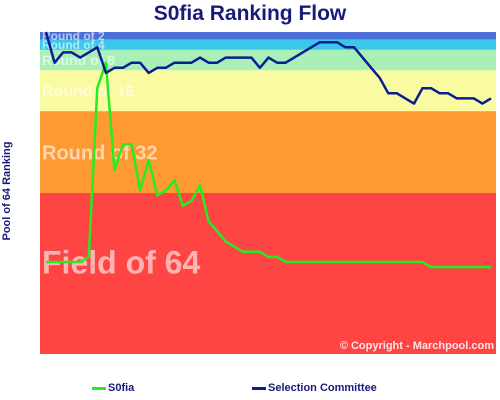  What do you see at coordinates (73, 45) in the screenshot?
I see `band-label-round-of-4: Round of 4` at bounding box center [73, 45].